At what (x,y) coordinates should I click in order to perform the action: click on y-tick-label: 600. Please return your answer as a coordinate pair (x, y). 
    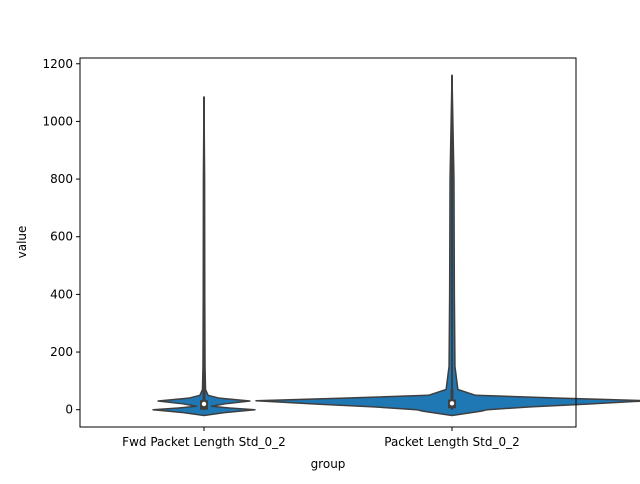
    Looking at the image, I should click on (61, 237).